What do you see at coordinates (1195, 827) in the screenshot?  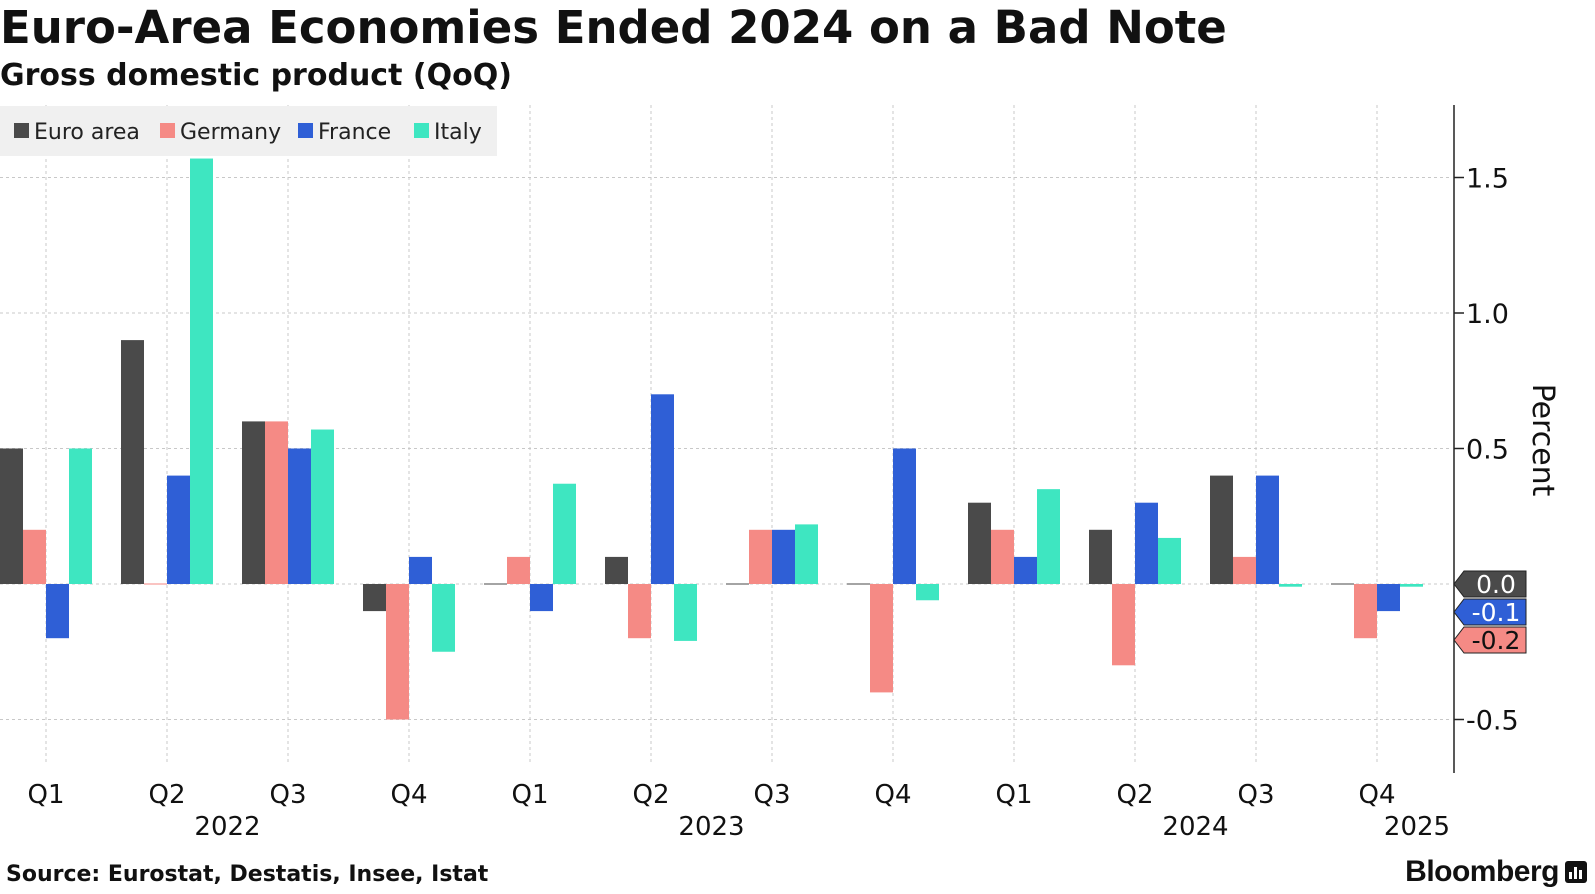 I see `x-year-label: 2024` at bounding box center [1195, 827].